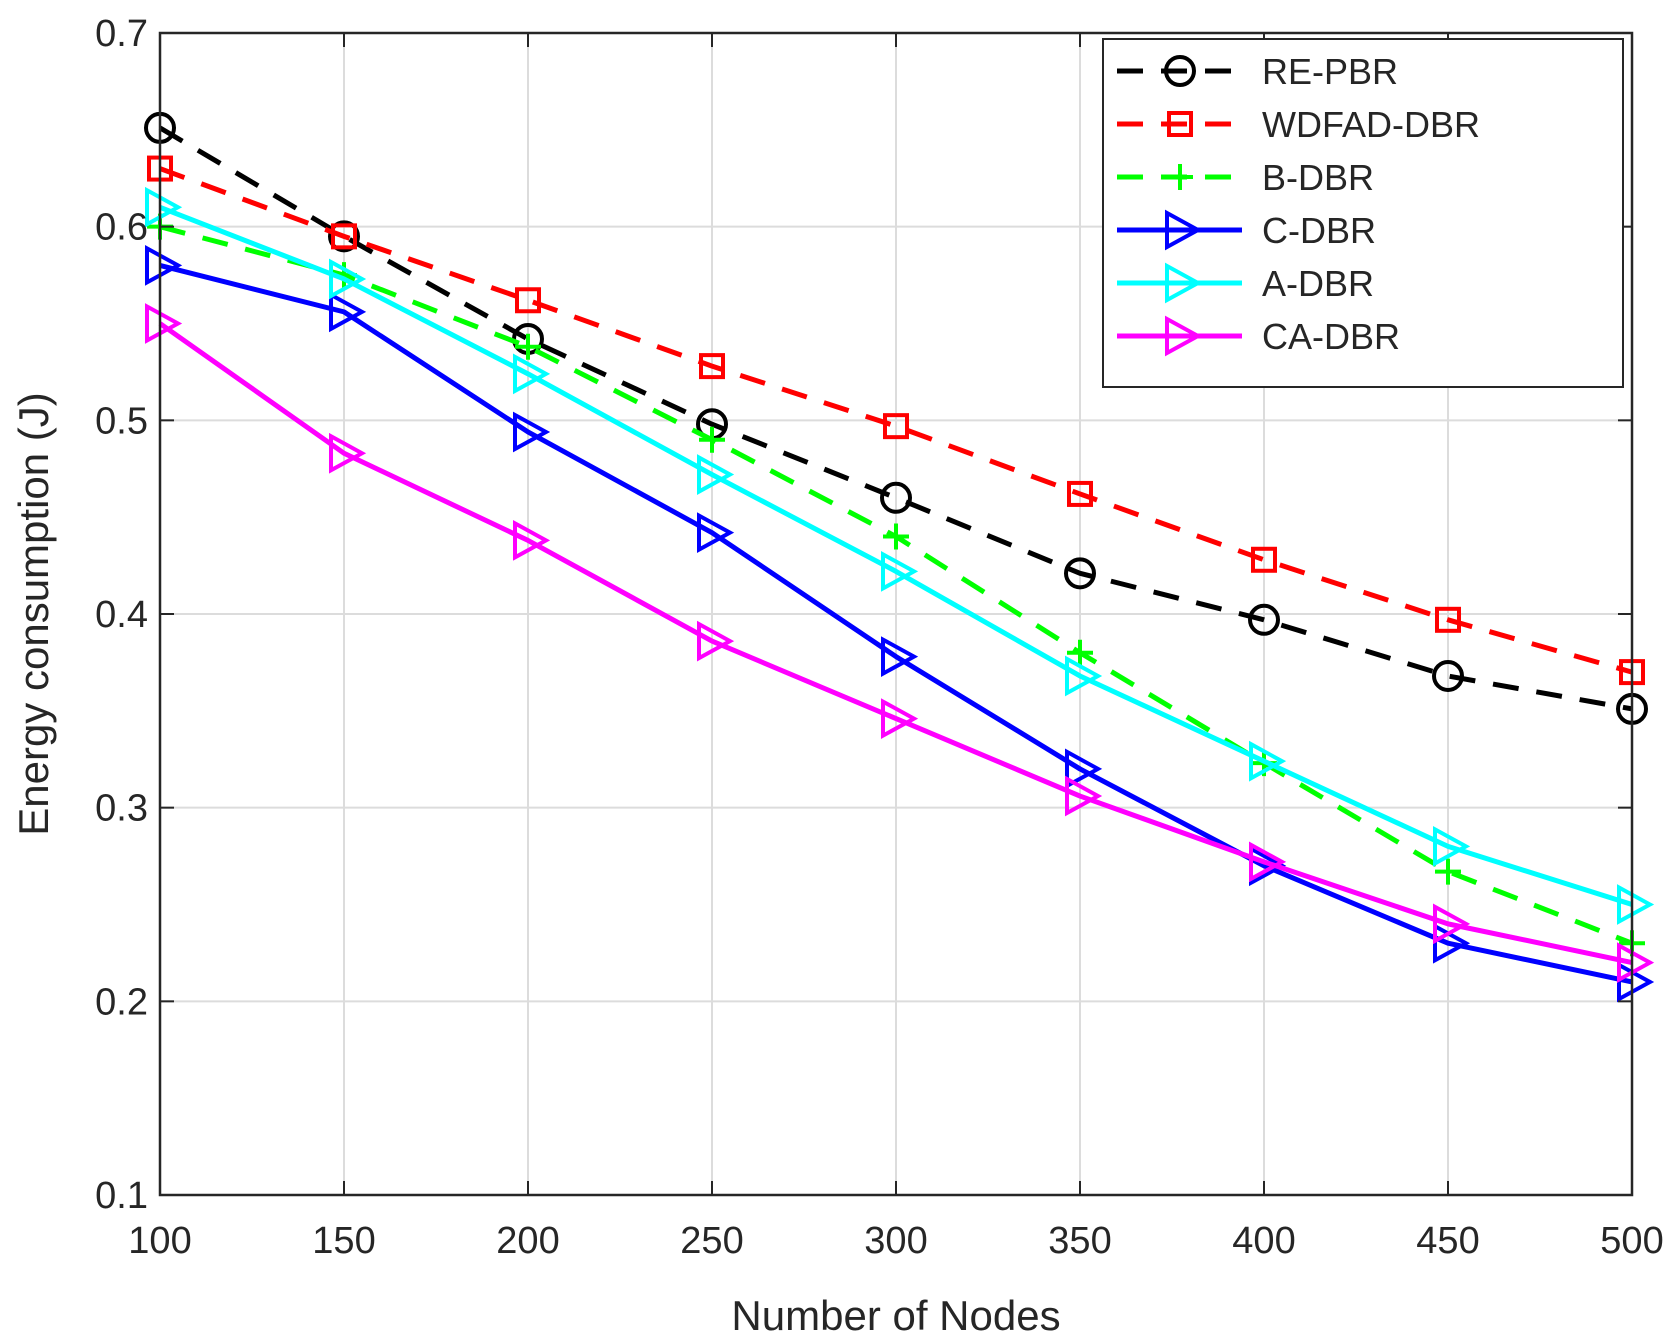 This screenshot has width=1671, height=1341. Describe the element at coordinates (1257, 71) in the screenshot. I see `legend-entry-re-pbr: RE-PBR` at that location.